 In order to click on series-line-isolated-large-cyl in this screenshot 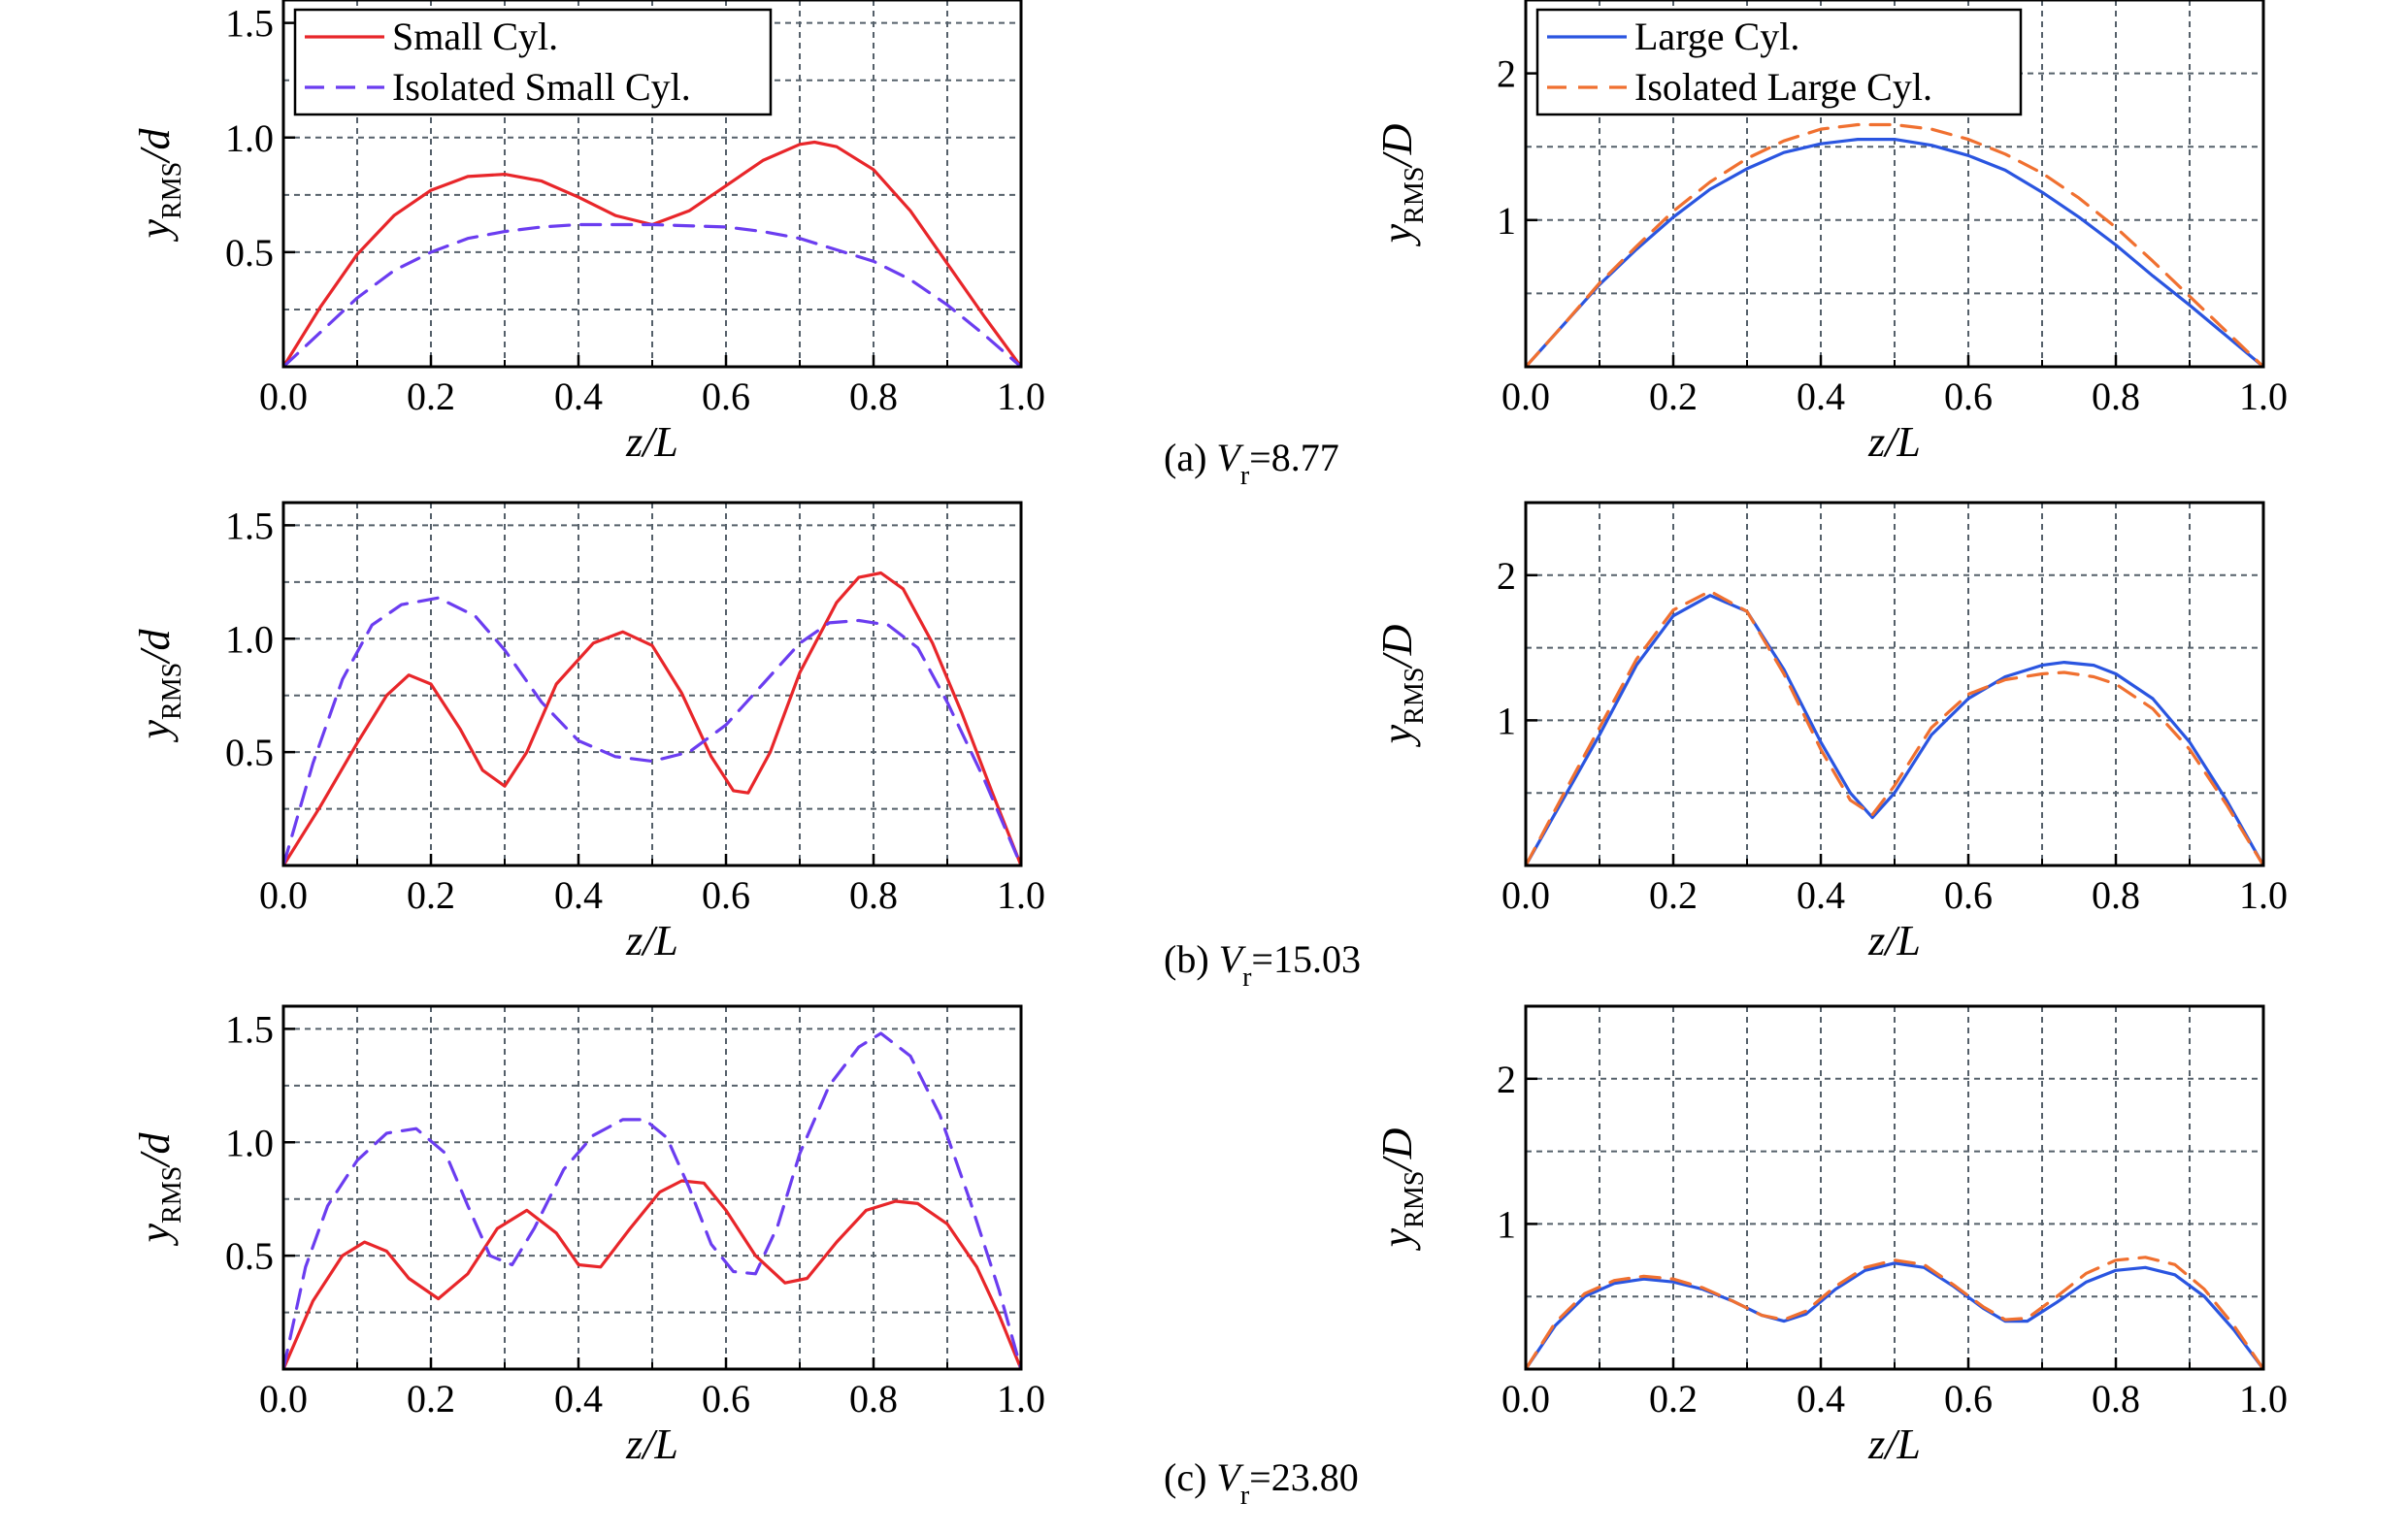, I will do `click(1894, 727)`.